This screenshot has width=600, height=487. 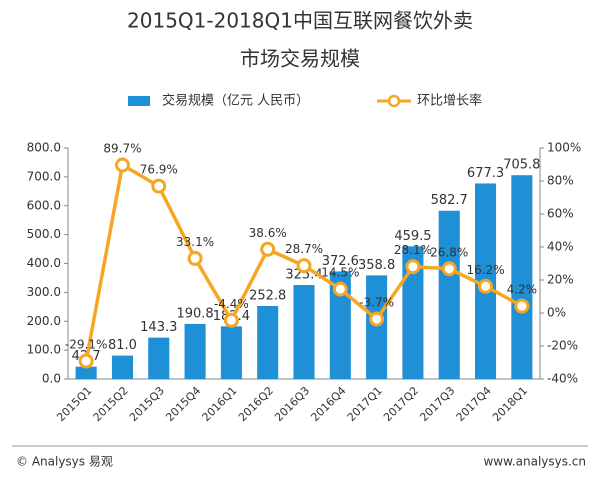 I want to click on y2-tick-label: -20%, so click(x=562, y=346).